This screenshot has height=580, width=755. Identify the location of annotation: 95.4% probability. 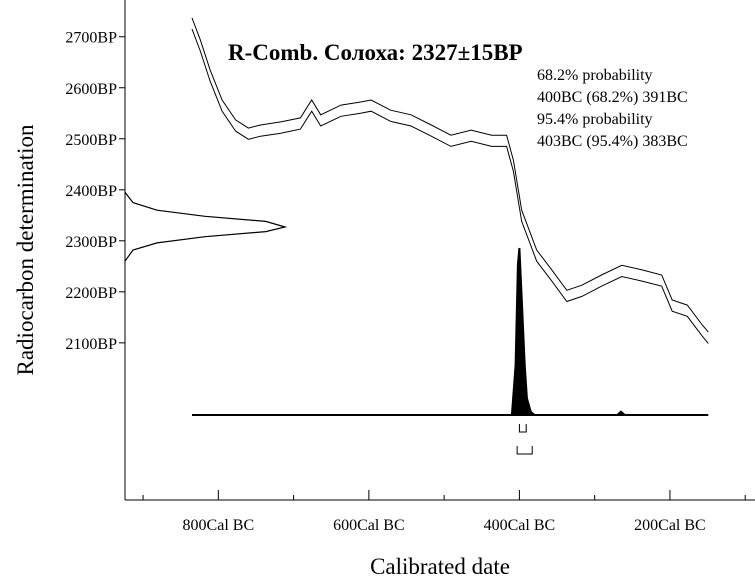
(595, 119).